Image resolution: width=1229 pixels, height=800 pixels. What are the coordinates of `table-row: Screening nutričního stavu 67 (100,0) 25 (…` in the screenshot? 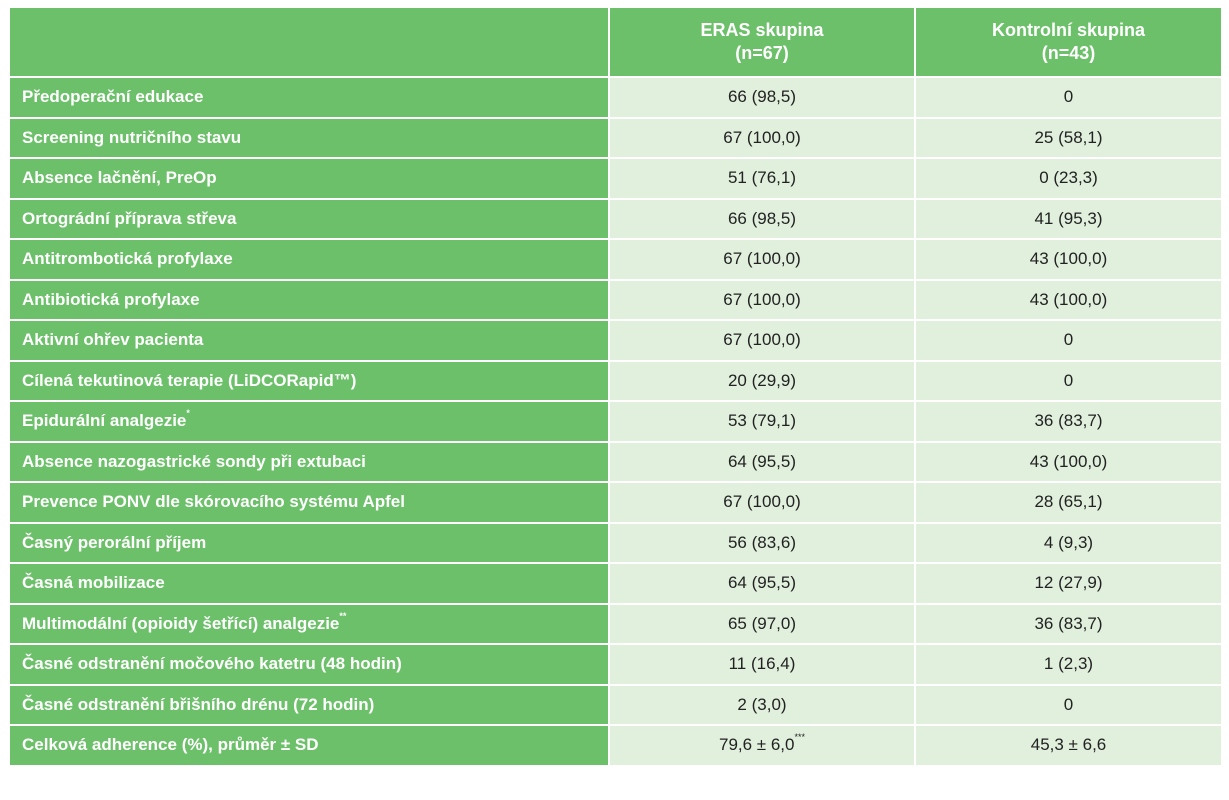 It's located at (615, 137).